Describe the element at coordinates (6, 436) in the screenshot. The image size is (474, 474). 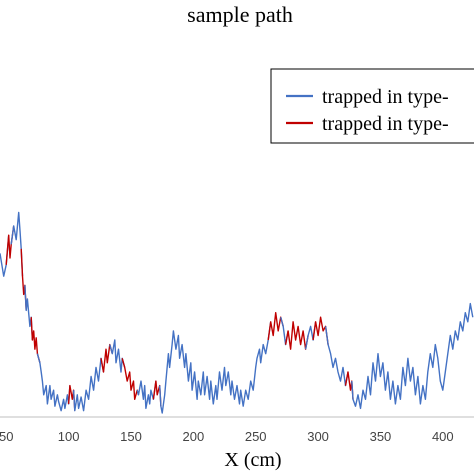
I see `x-tick-label: 50` at that location.